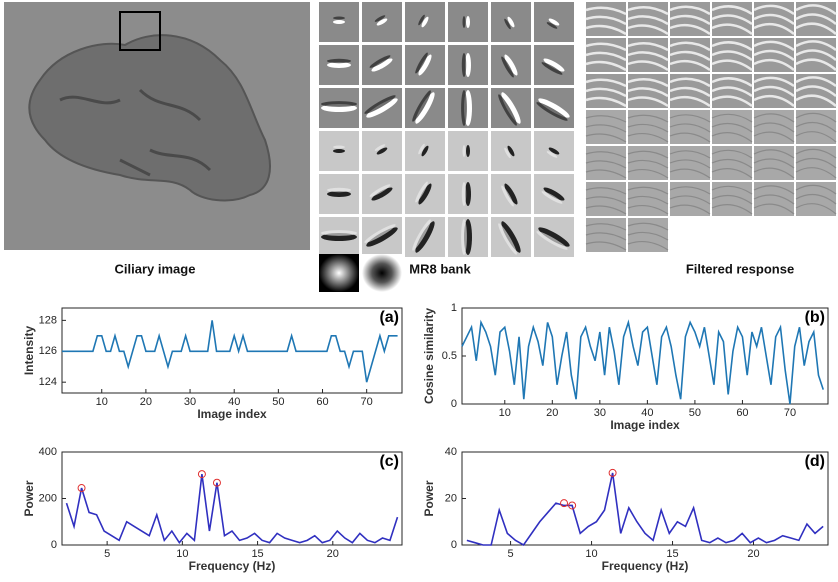 This screenshot has width=838, height=582. What do you see at coordinates (389, 317) in the screenshot?
I see `panel-label: (a)` at bounding box center [389, 317].